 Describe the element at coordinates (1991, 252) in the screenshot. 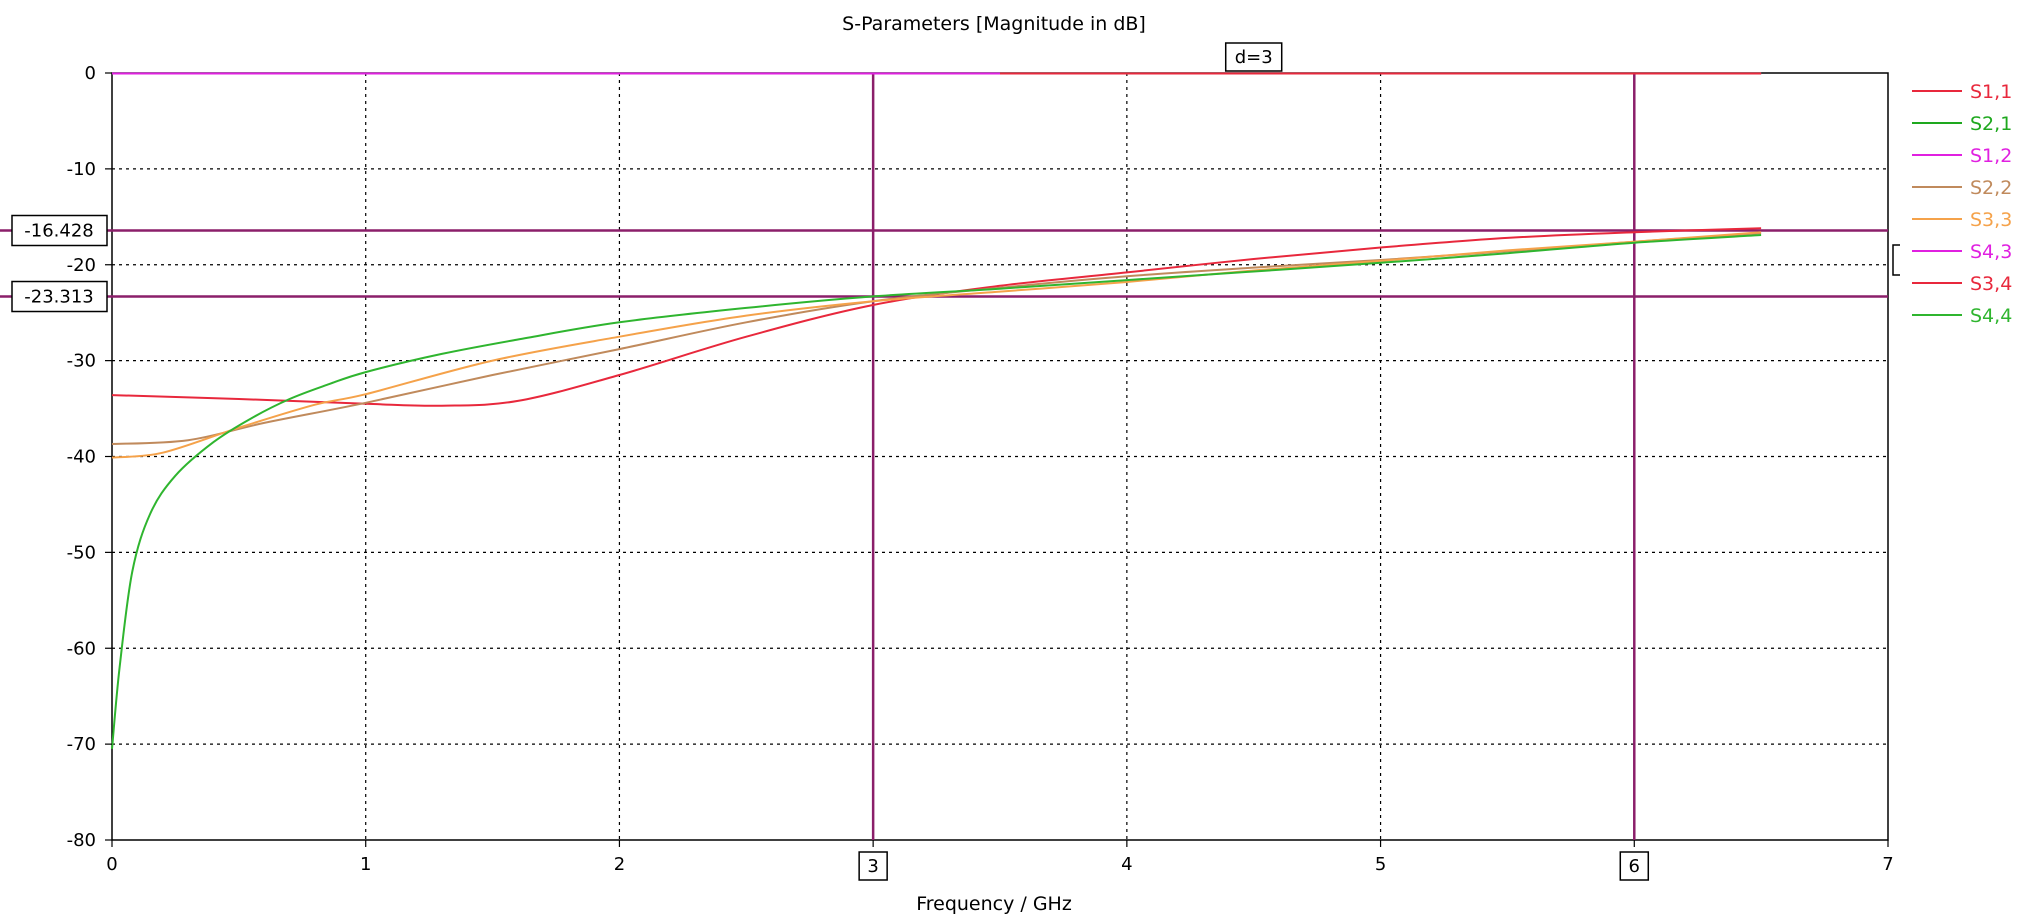

I see `legend-label: S4,3` at that location.